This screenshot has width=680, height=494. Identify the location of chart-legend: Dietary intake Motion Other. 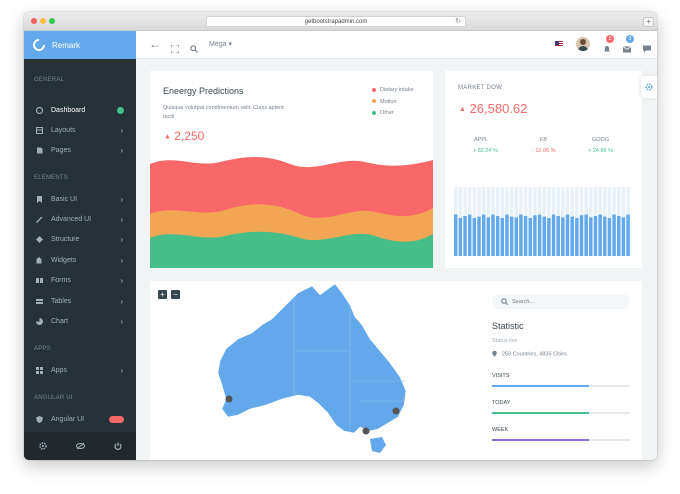
(393, 102).